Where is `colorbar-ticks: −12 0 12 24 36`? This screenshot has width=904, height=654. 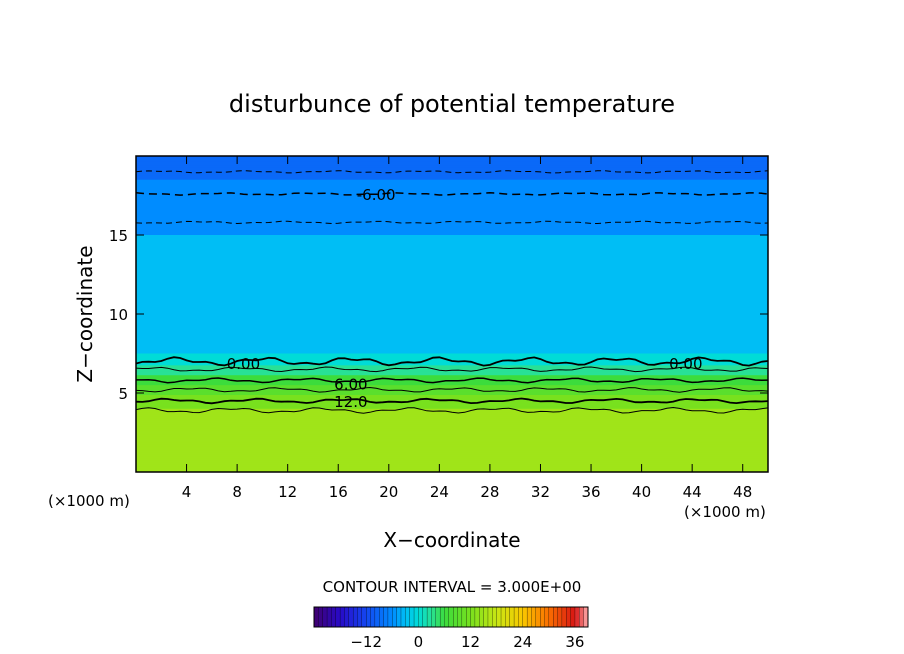
colorbar-ticks: −12 0 12 24 36 is located at coordinates (467, 642).